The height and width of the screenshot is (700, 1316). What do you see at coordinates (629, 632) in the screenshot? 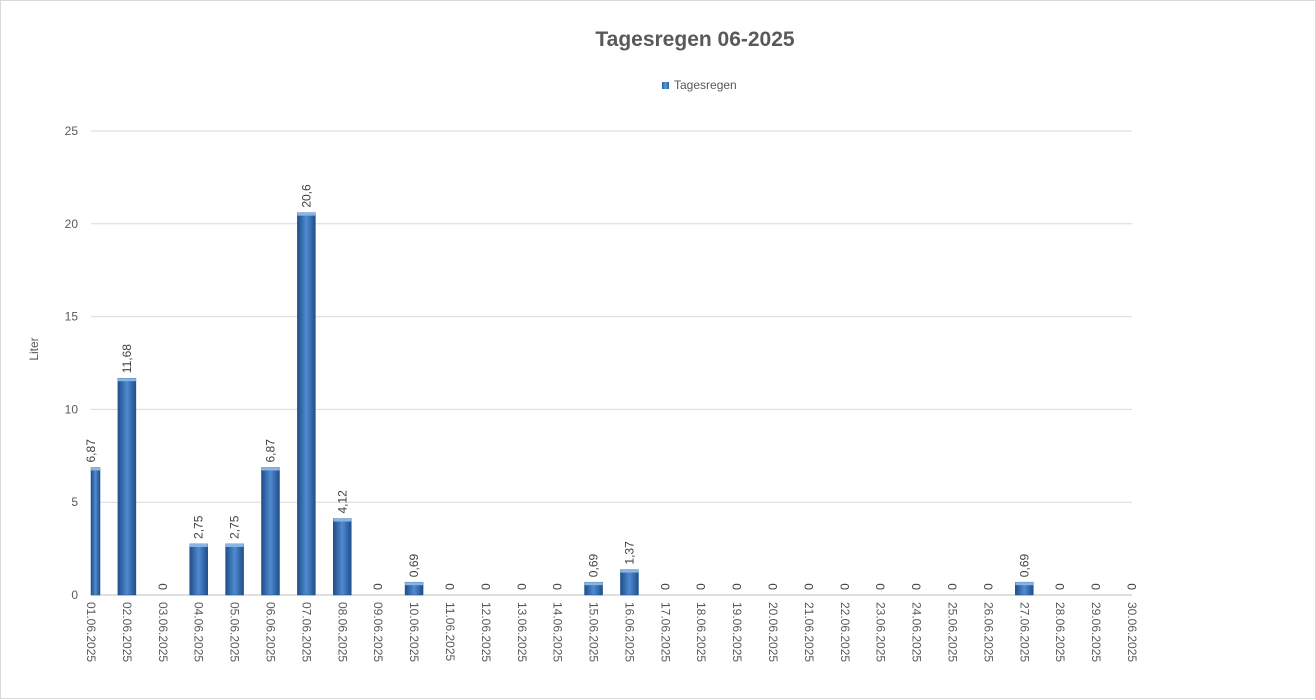
I see `x-tick-label: 16.06.2025` at bounding box center [629, 632].